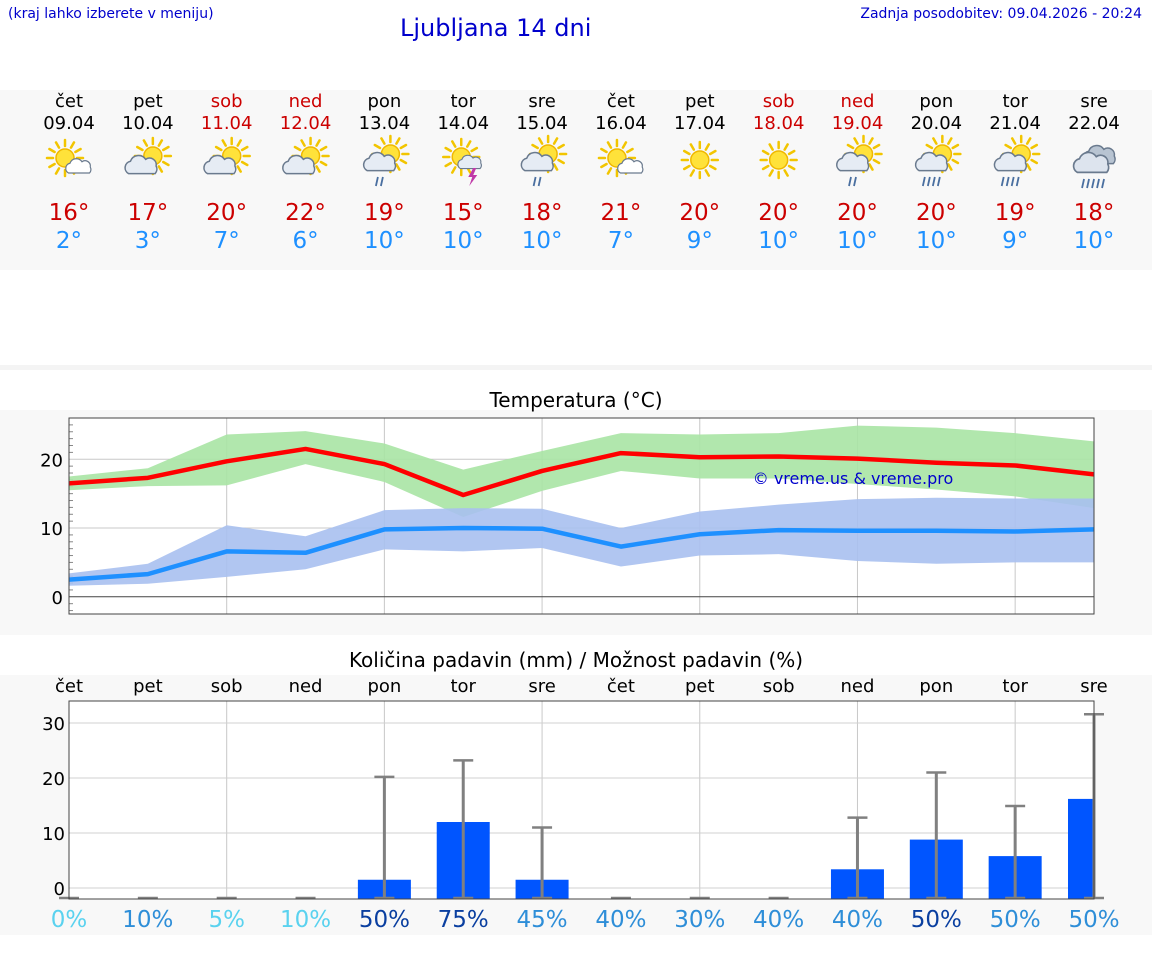  What do you see at coordinates (1094, 123) in the screenshot?
I see `day-date: 22.04` at bounding box center [1094, 123].